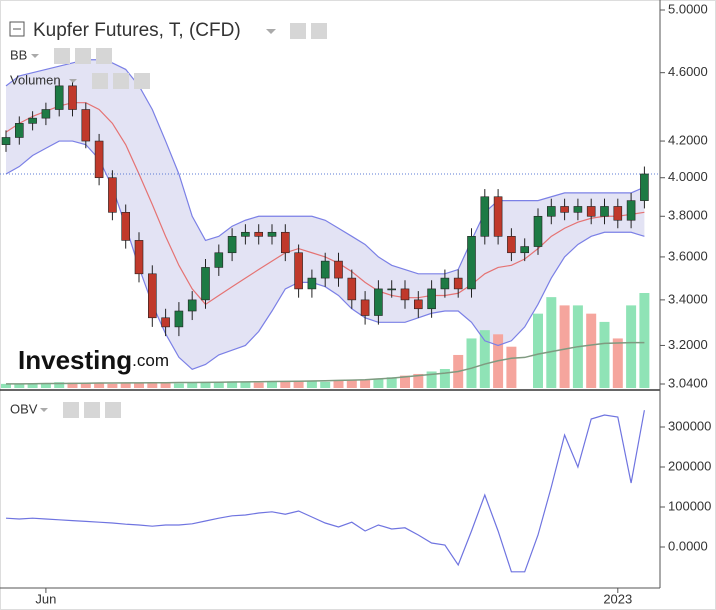  What do you see at coordinates (18, 54) in the screenshot?
I see `bb-label: BB` at bounding box center [18, 54].